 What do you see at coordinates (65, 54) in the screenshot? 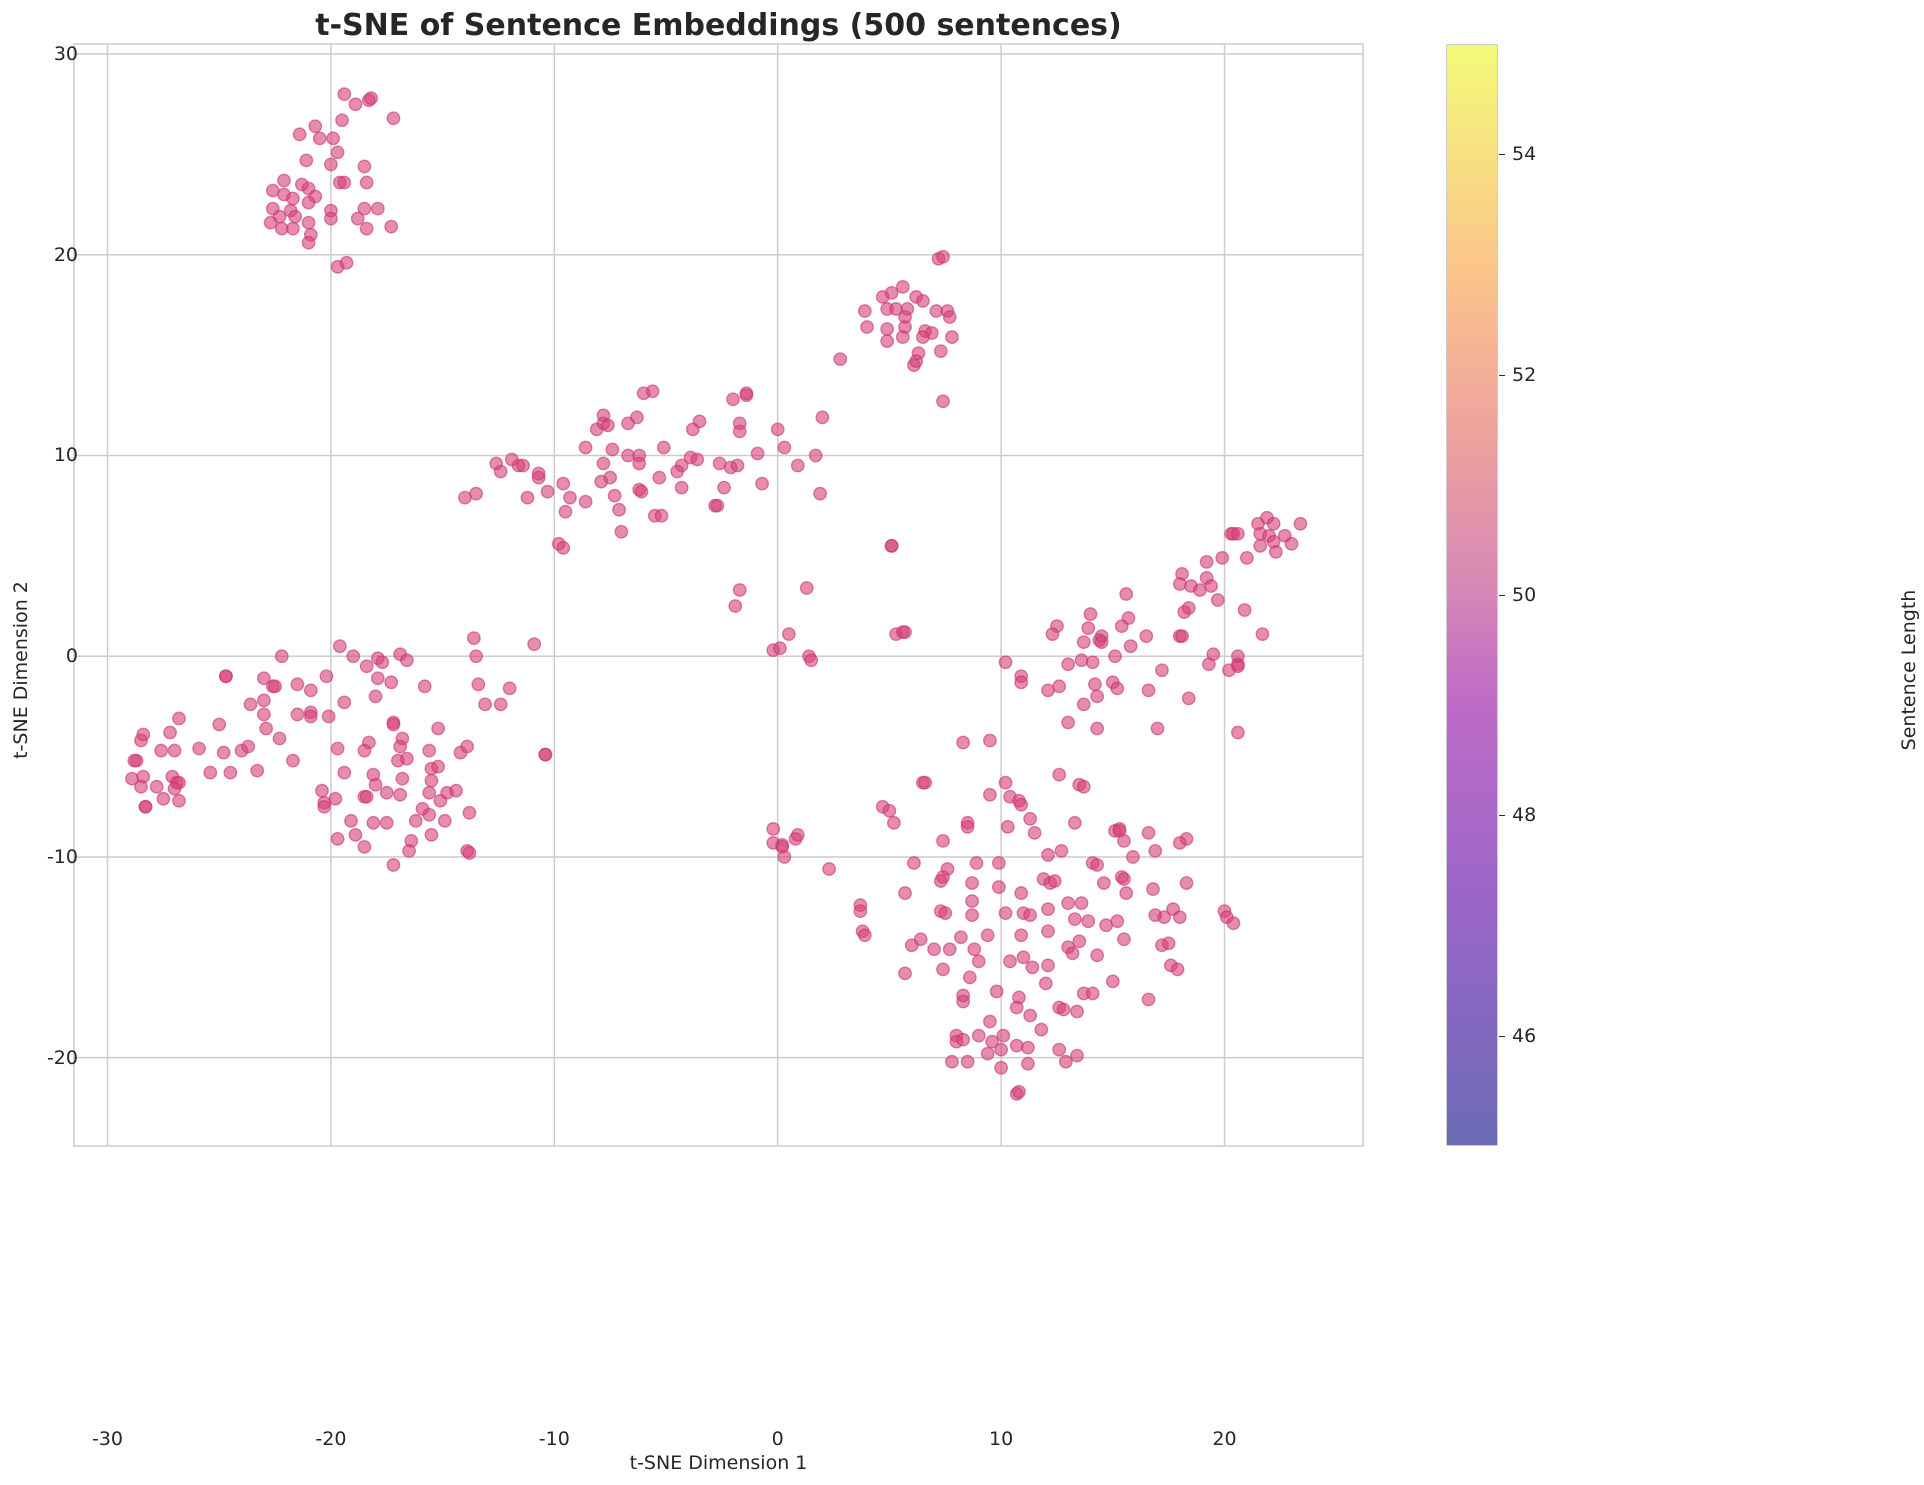
I see `y-tick-label: 30` at bounding box center [65, 54].